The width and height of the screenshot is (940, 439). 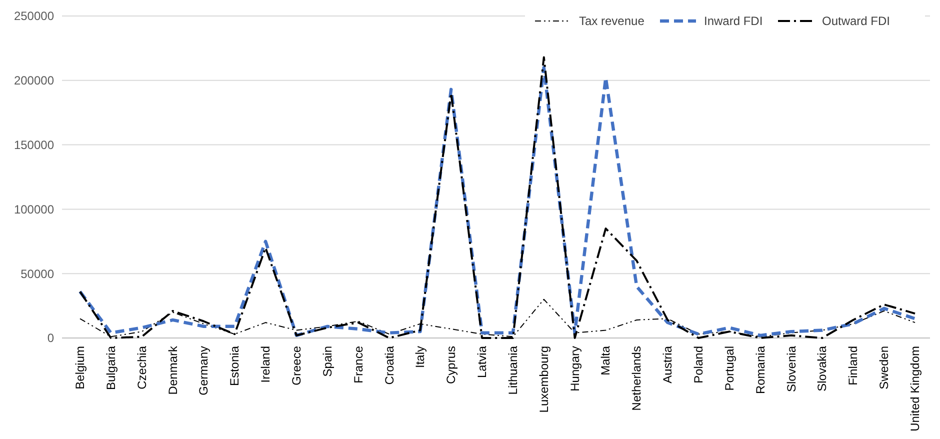 I want to click on x-tick-label: Denmark, so click(x=173, y=370).